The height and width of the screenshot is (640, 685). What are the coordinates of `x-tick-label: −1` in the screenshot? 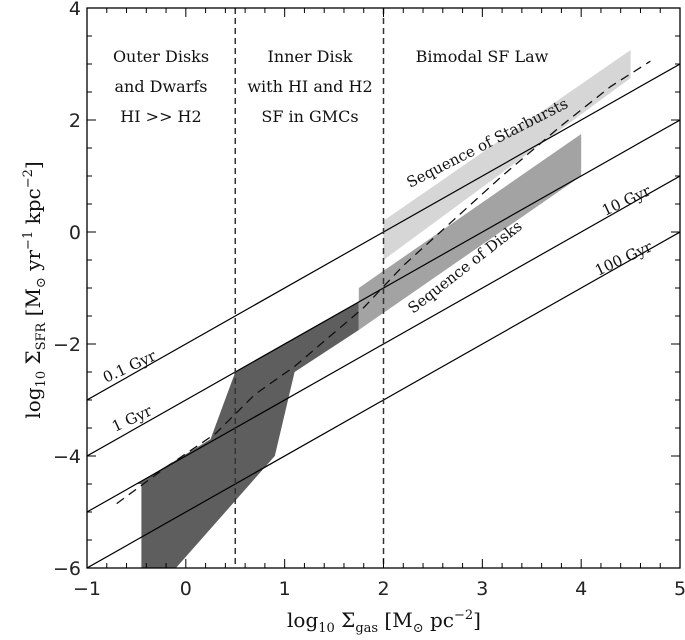 It's located at (87, 589).